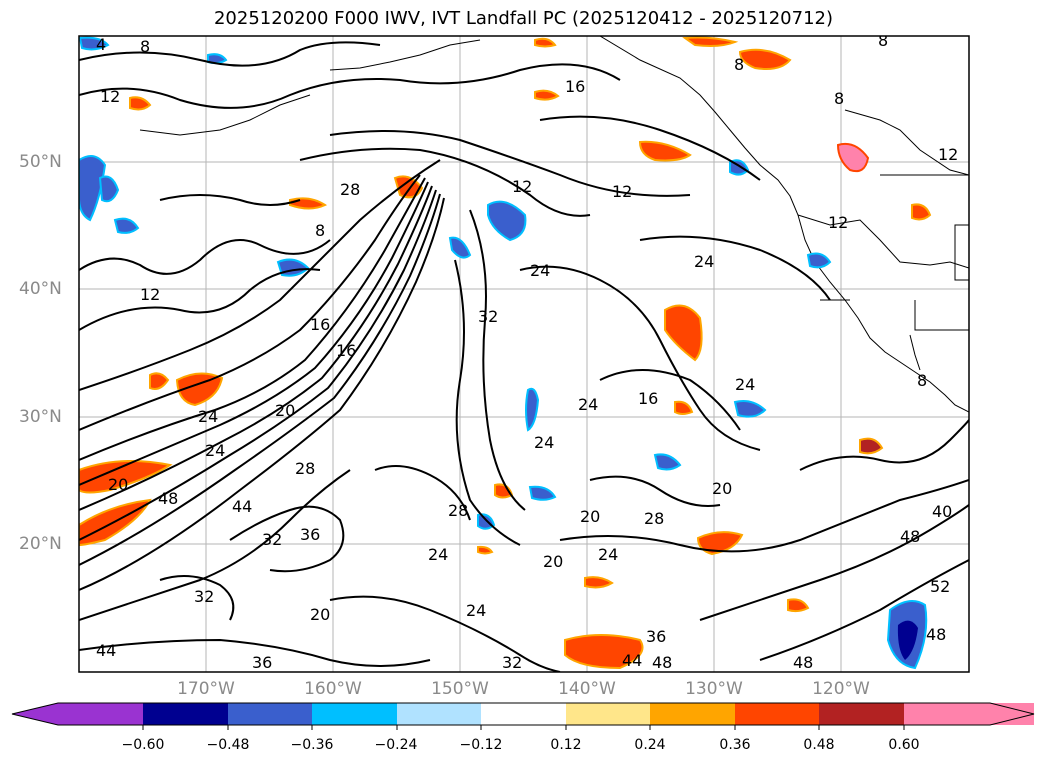  I want to click on colorbar-tick-label: −0.24, so click(396, 745).